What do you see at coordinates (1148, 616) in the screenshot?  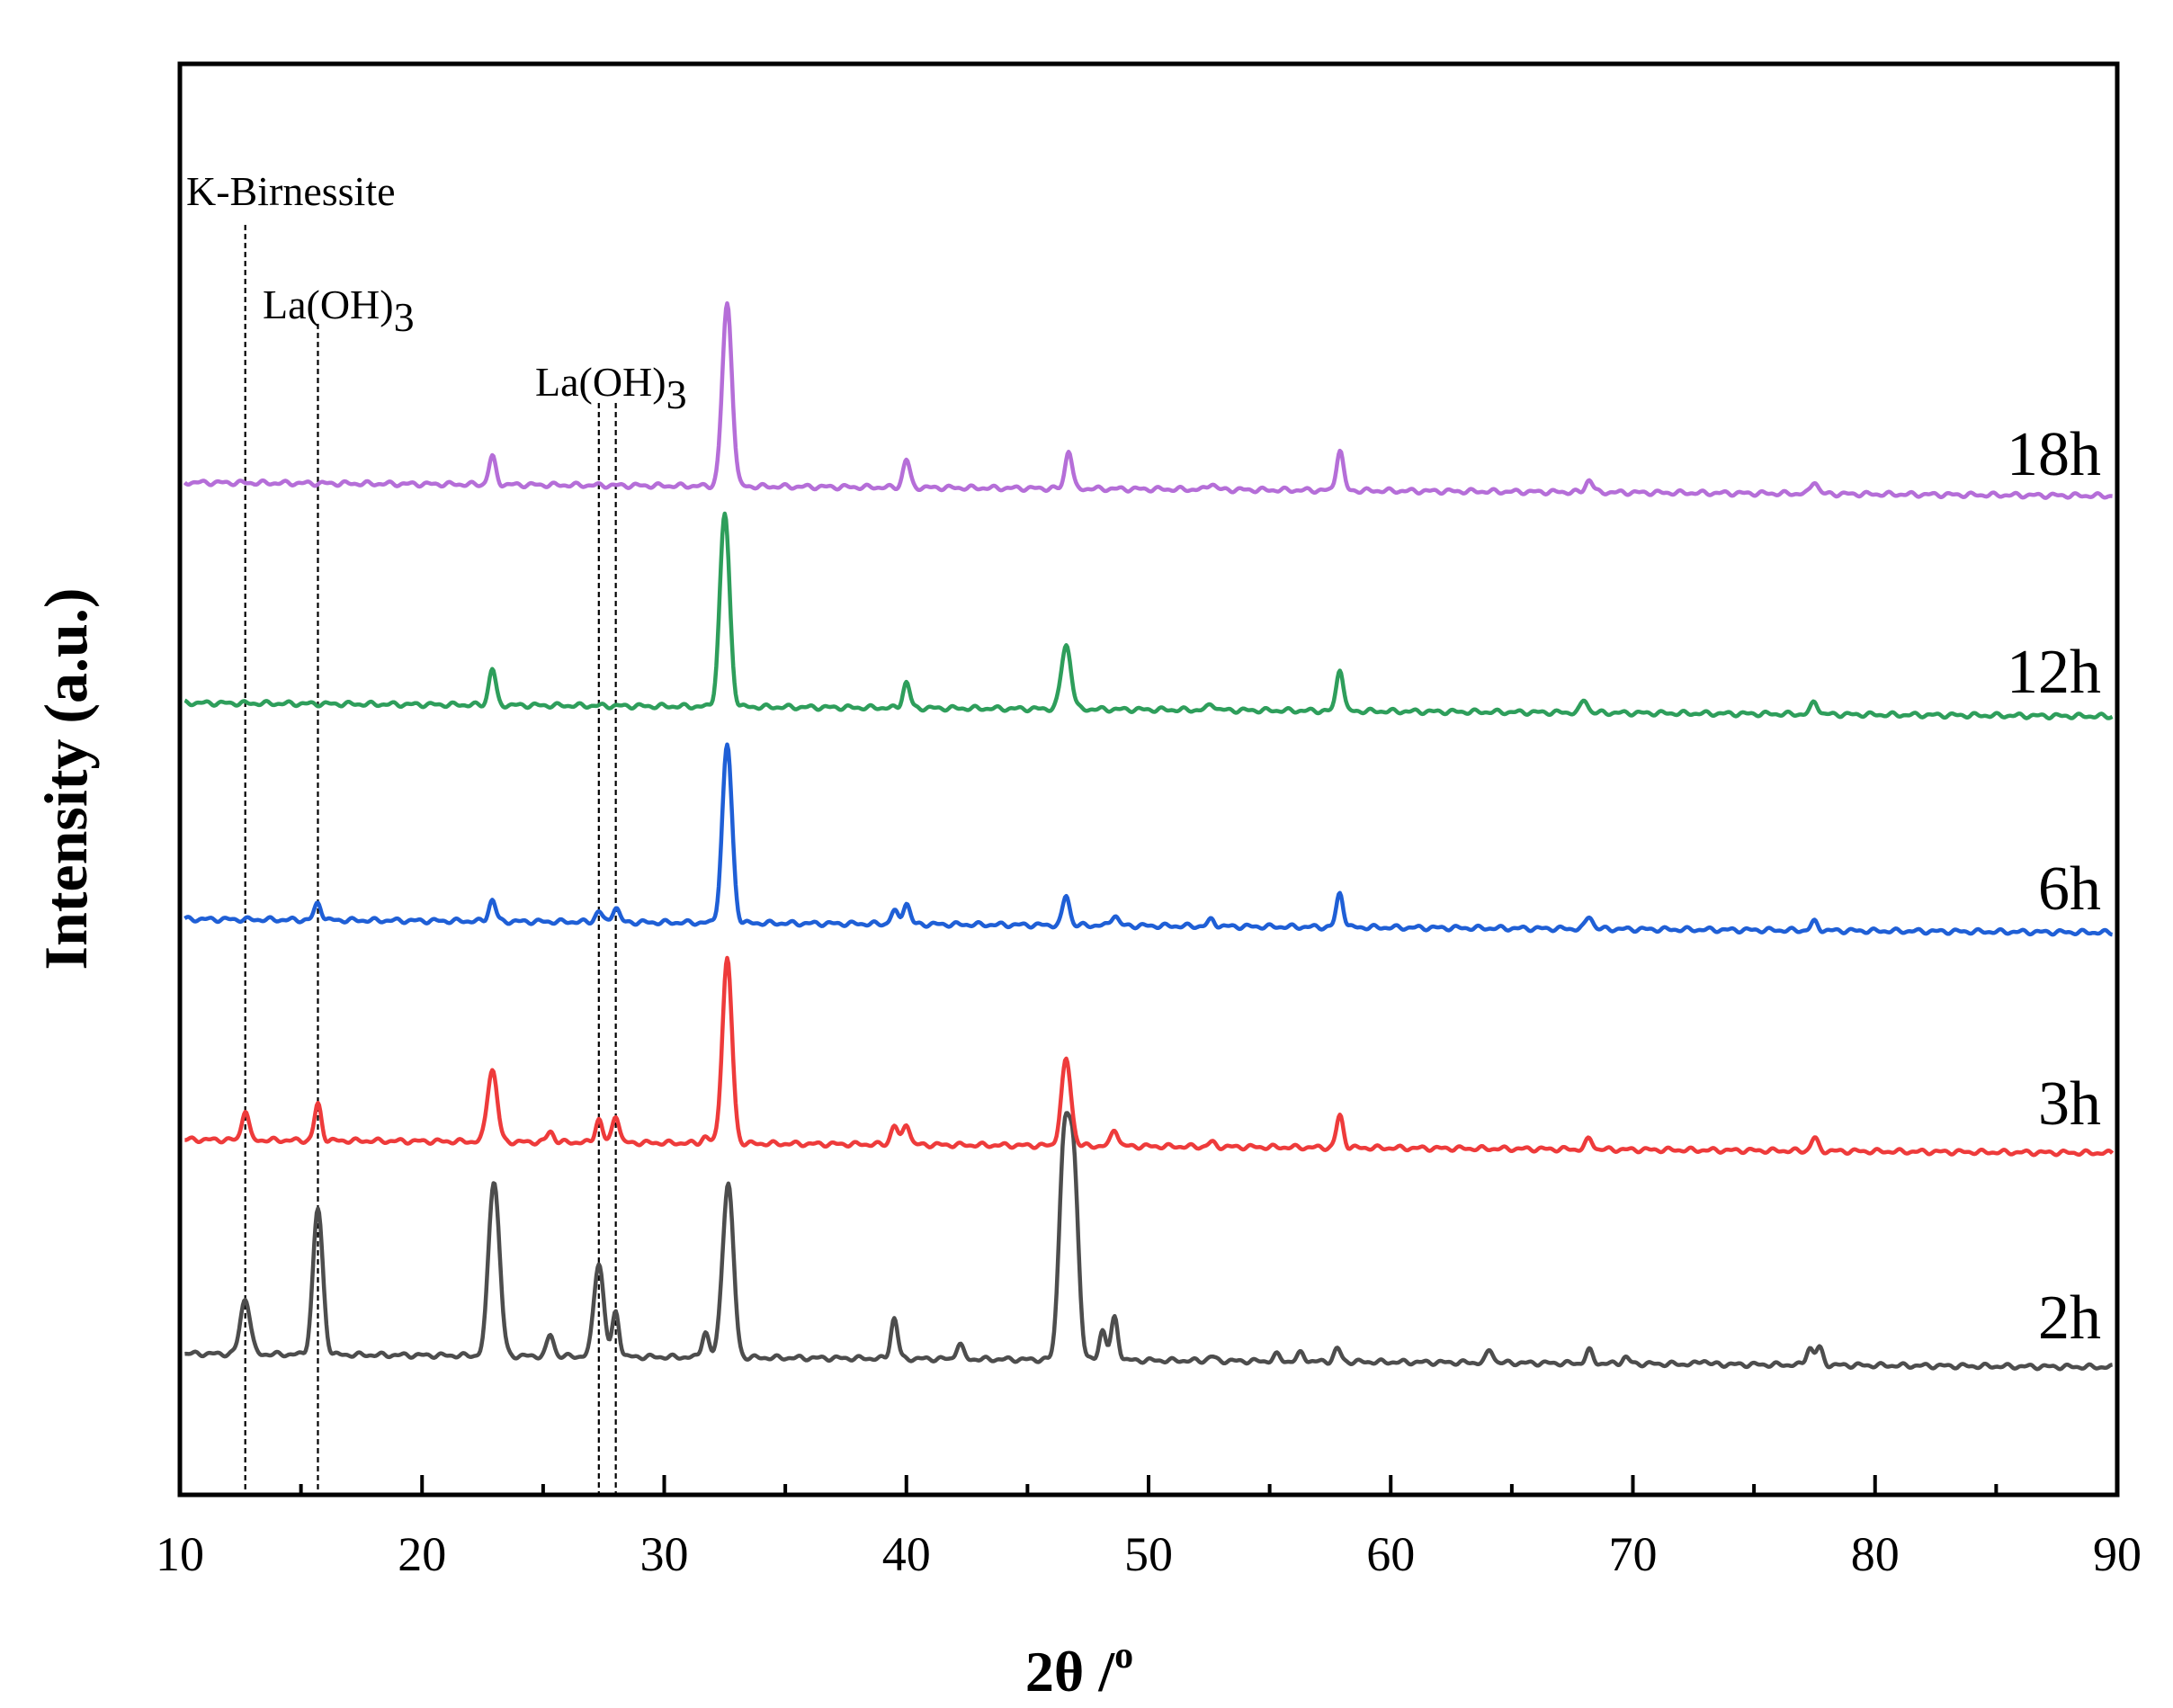 I see `series-line-12h` at bounding box center [1148, 616].